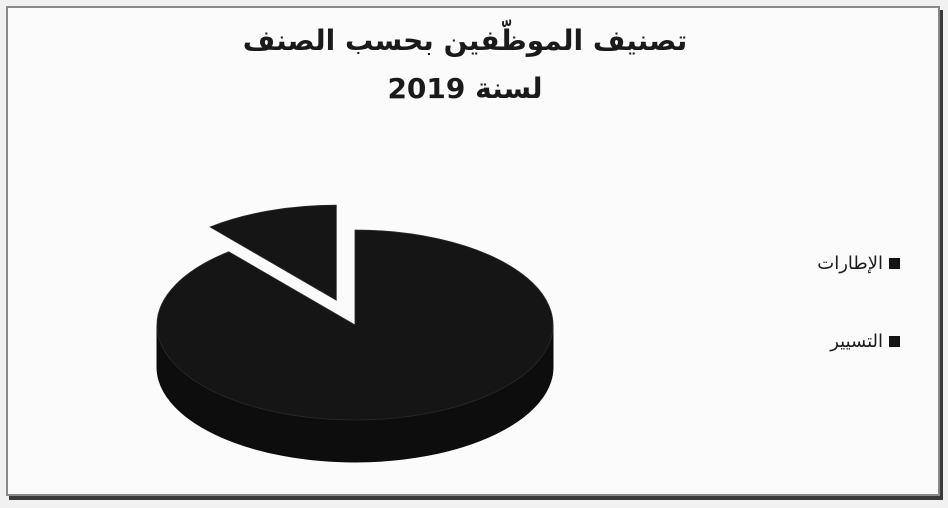 This screenshot has height=508, width=948. Describe the element at coordinates (856, 341) in the screenshot. I see `legend-label: التسيير` at that location.